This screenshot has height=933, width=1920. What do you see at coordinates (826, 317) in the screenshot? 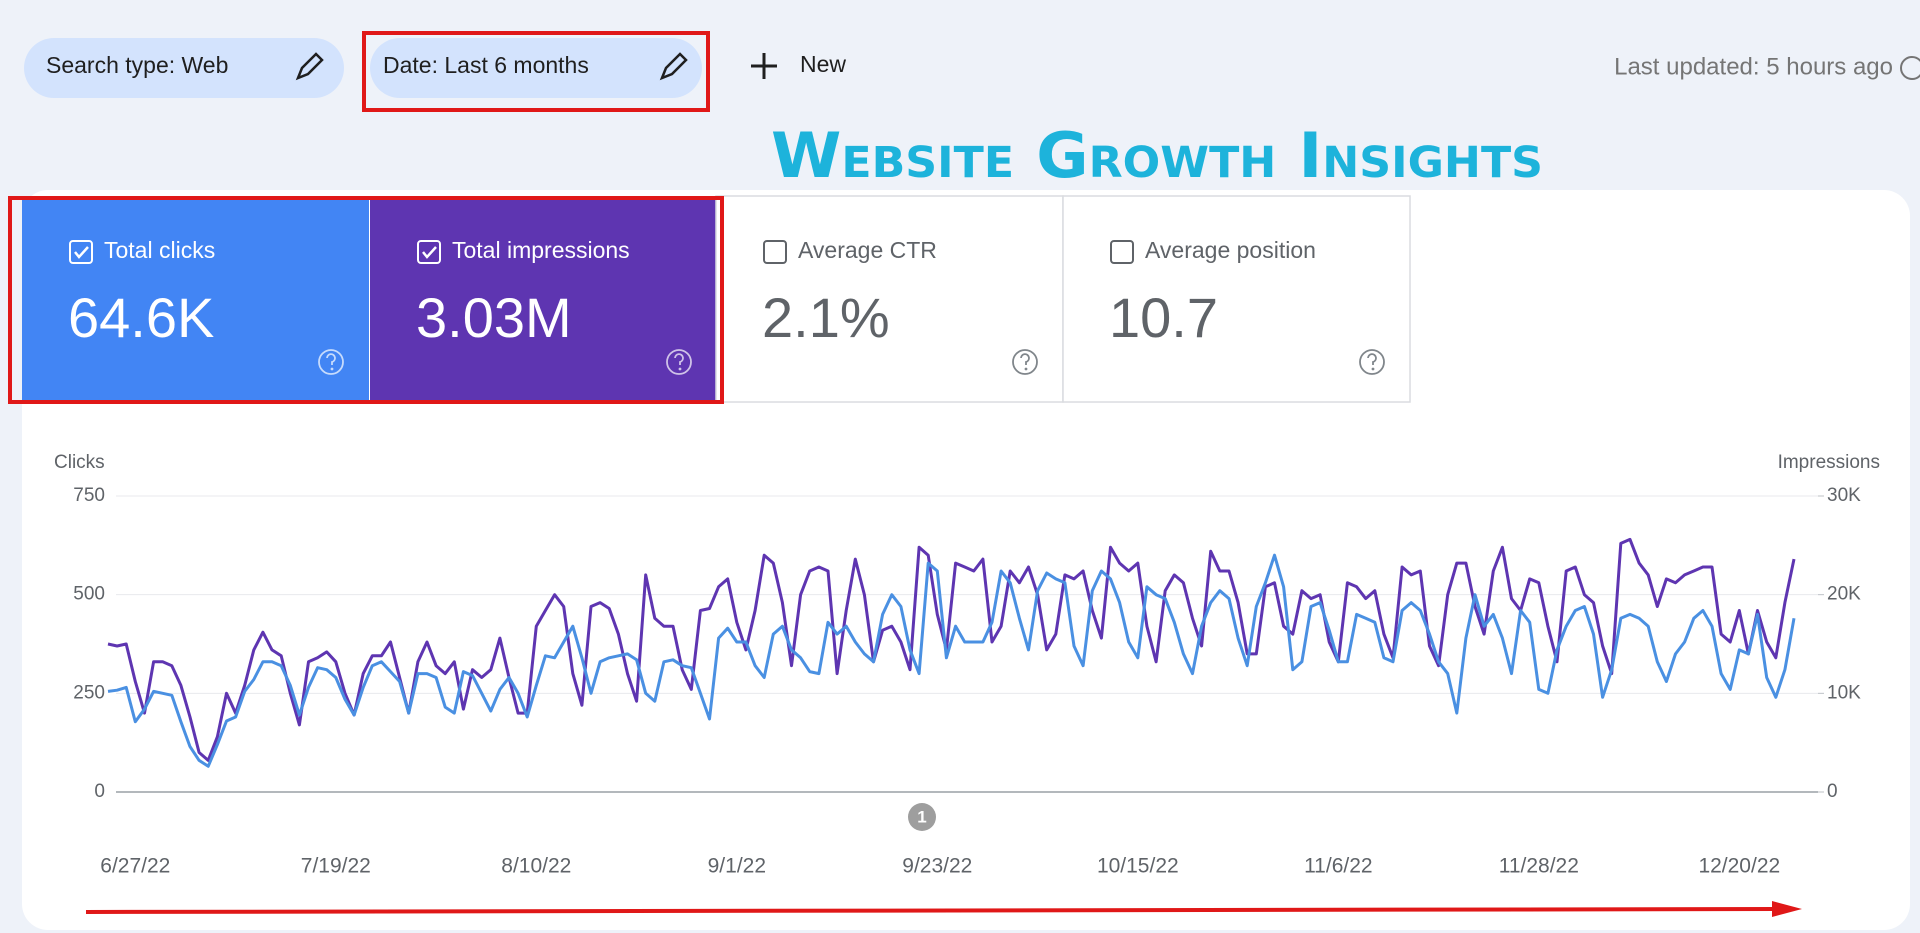
I see `metric-value: 2.1%` at bounding box center [826, 317].